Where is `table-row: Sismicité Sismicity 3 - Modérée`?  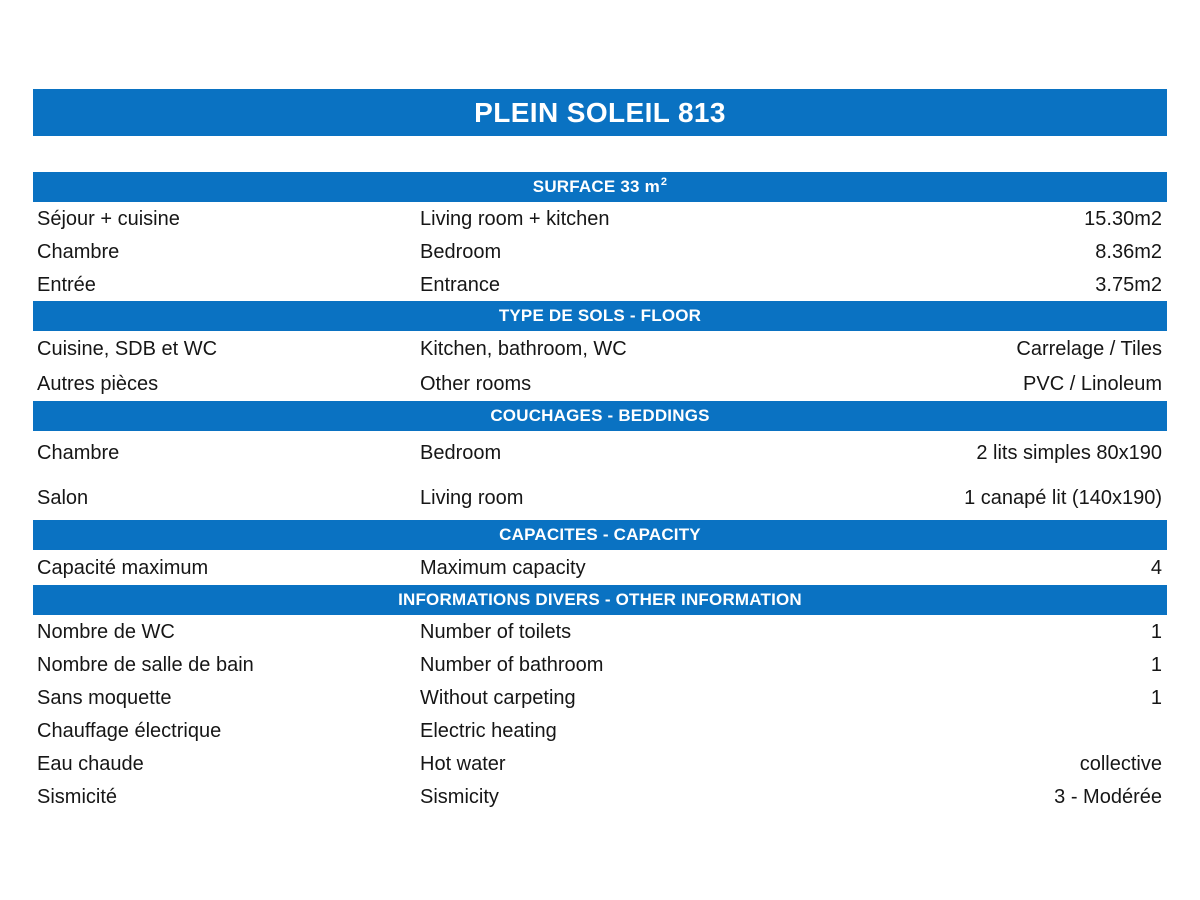 table-row: Sismicité Sismicity 3 - Modérée is located at coordinates (600, 796).